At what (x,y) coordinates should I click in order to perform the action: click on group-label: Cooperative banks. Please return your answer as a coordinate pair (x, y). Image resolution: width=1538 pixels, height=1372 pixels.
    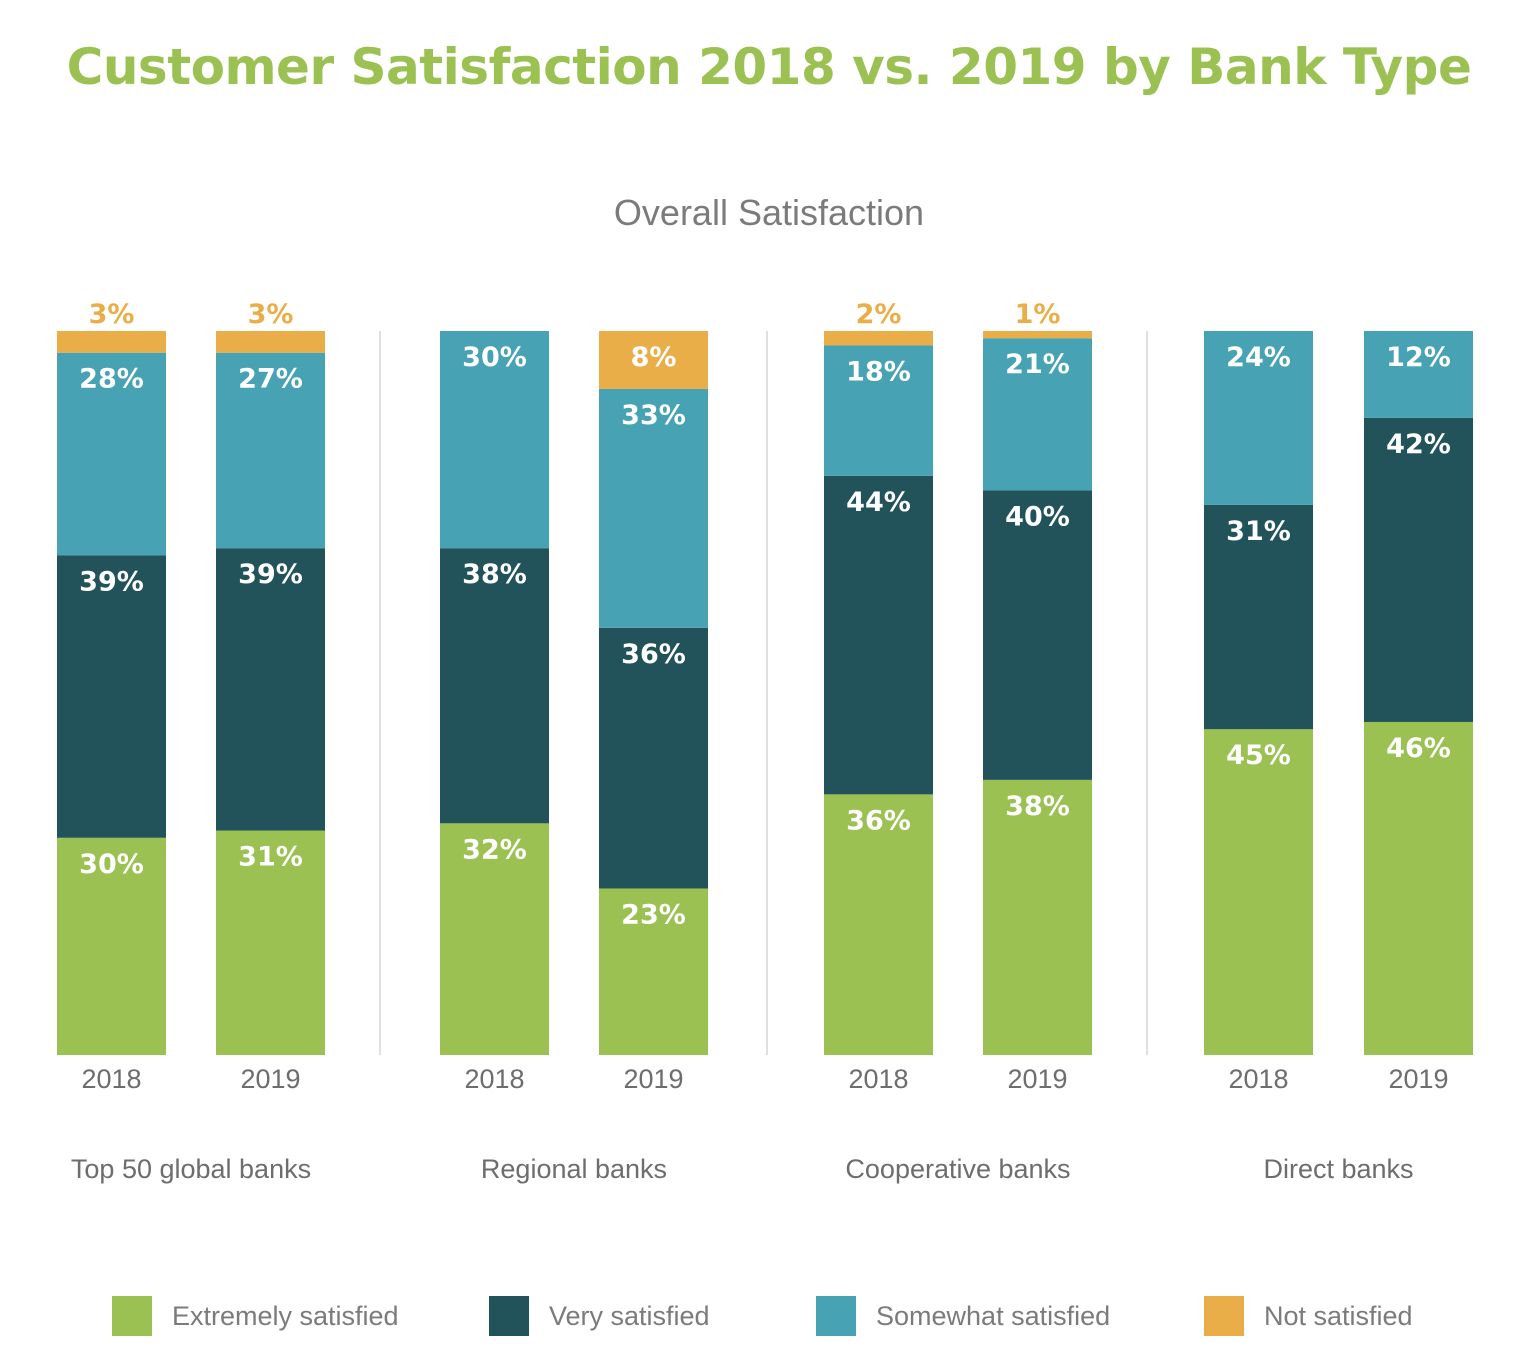
    Looking at the image, I should click on (957, 1169).